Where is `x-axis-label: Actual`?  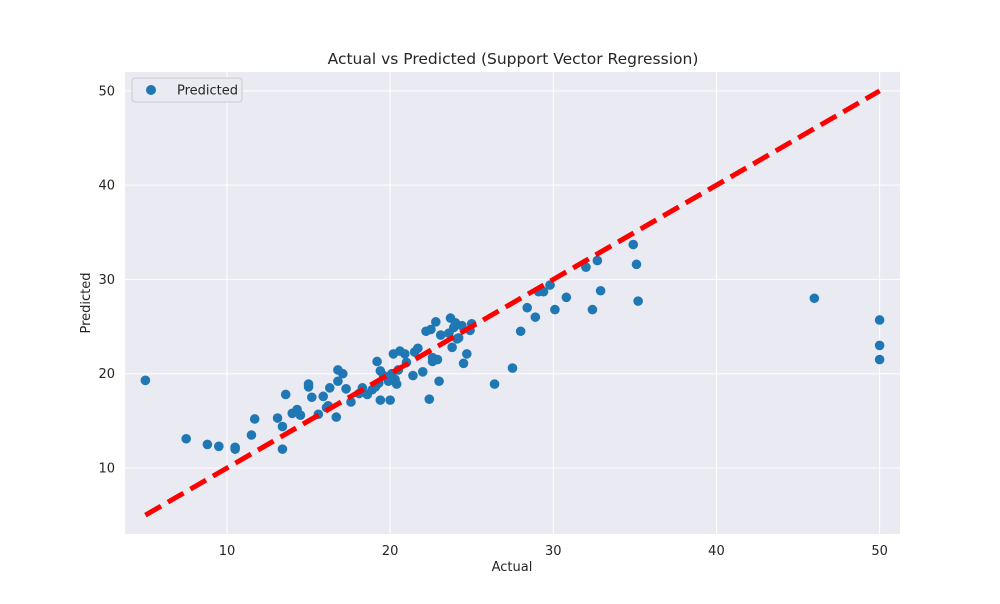 x-axis-label: Actual is located at coordinates (512, 567).